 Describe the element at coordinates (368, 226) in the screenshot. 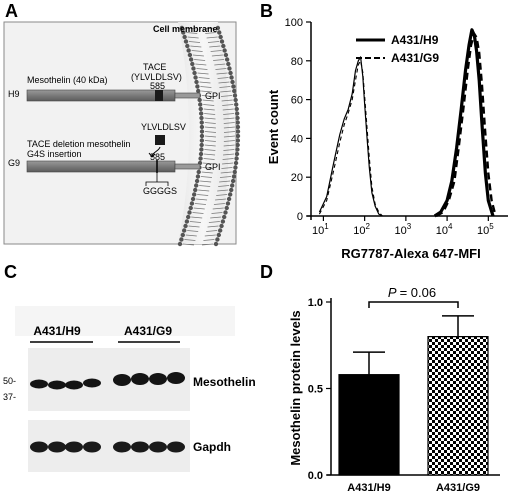

I see `x-tick-exponent: 2` at that location.